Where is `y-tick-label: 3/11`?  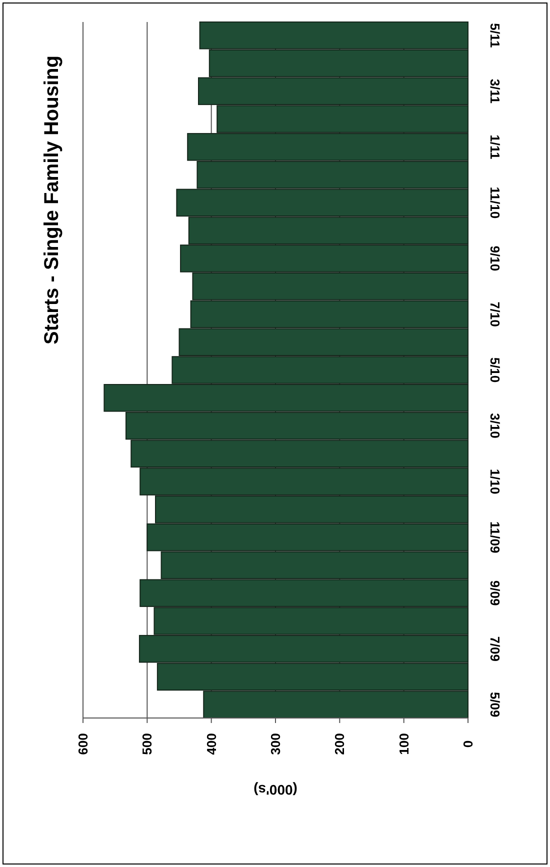 y-tick-label: 3/11 is located at coordinates (495, 91).